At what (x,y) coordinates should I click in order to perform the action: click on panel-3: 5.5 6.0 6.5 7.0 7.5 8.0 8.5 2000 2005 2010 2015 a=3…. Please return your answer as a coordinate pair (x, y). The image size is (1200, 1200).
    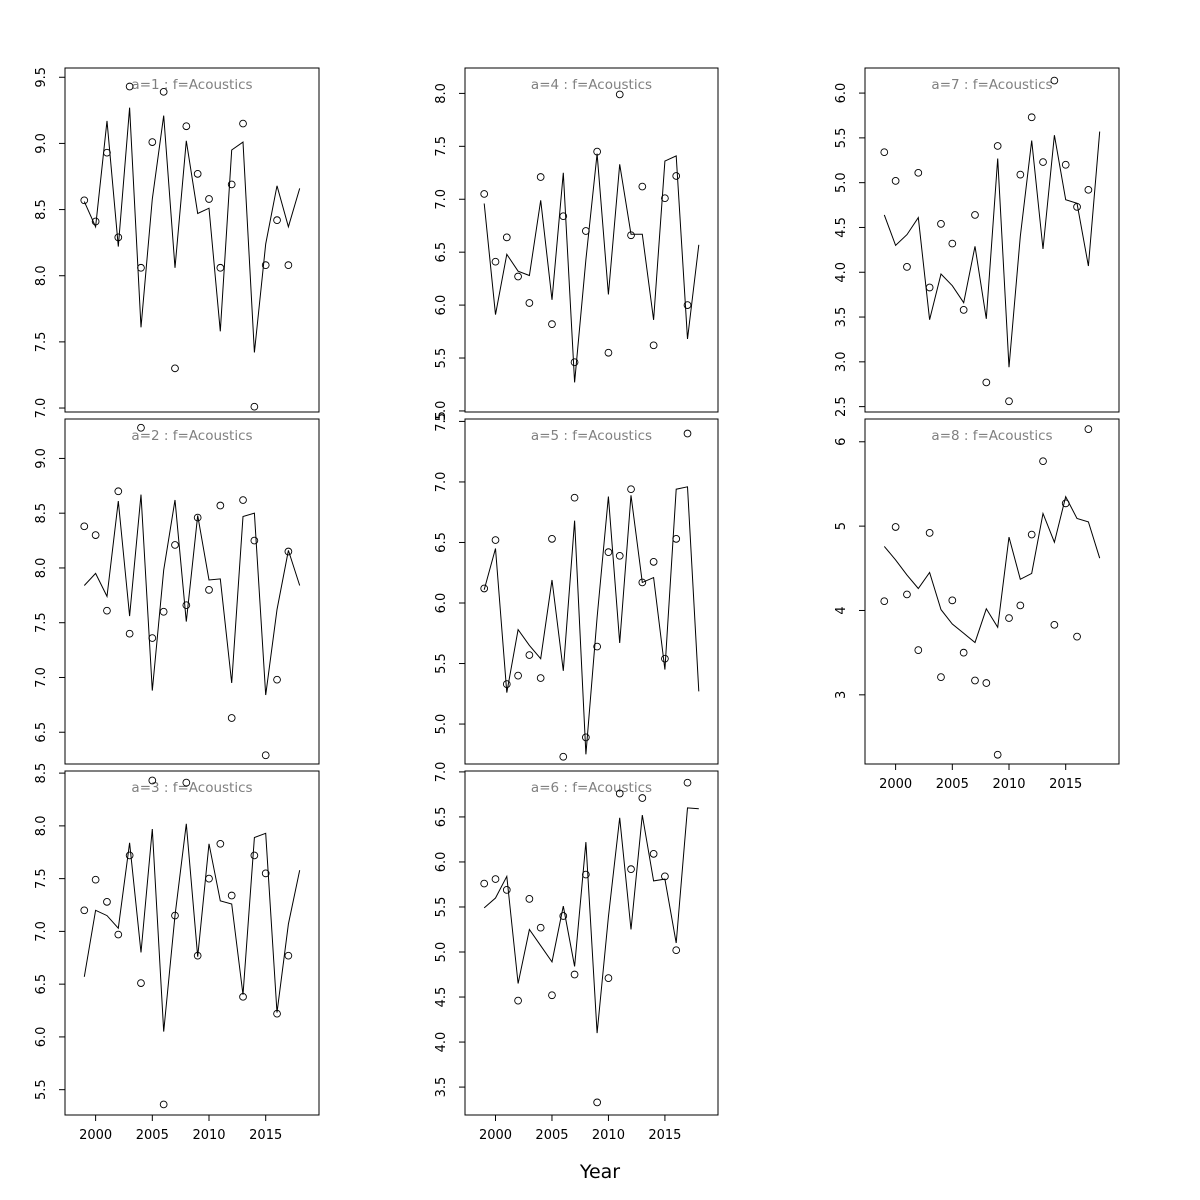
    Looking at the image, I should click on (177, 953).